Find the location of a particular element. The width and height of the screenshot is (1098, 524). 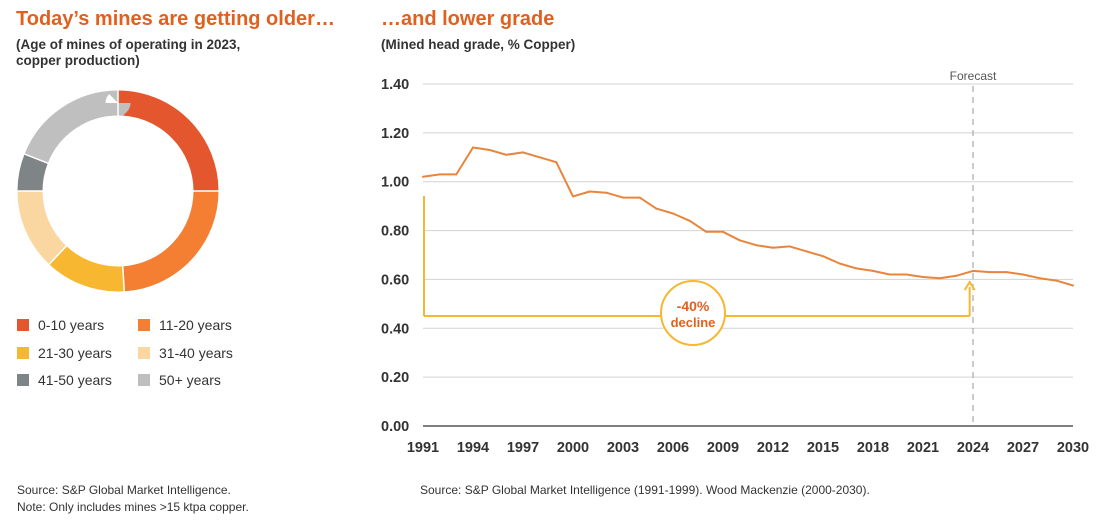

y-tick-label: 0.40 is located at coordinates (395, 329).